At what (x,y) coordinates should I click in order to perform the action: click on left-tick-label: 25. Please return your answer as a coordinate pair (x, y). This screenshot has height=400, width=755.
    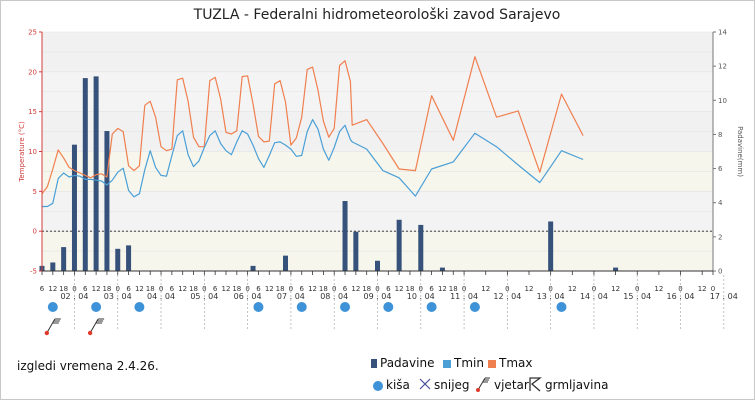
    Looking at the image, I should click on (32, 33).